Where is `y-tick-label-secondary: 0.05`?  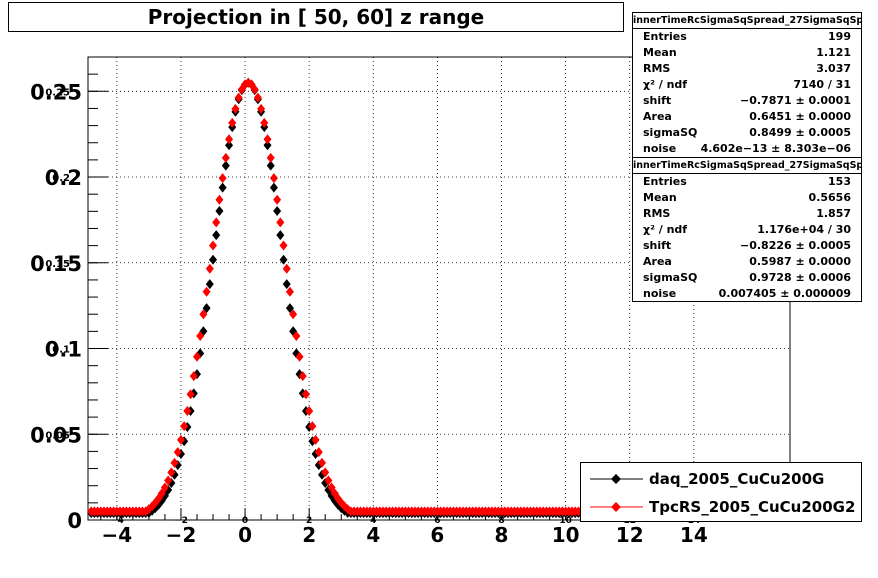 y-tick-label-secondary: 0.05 is located at coordinates (57, 435).